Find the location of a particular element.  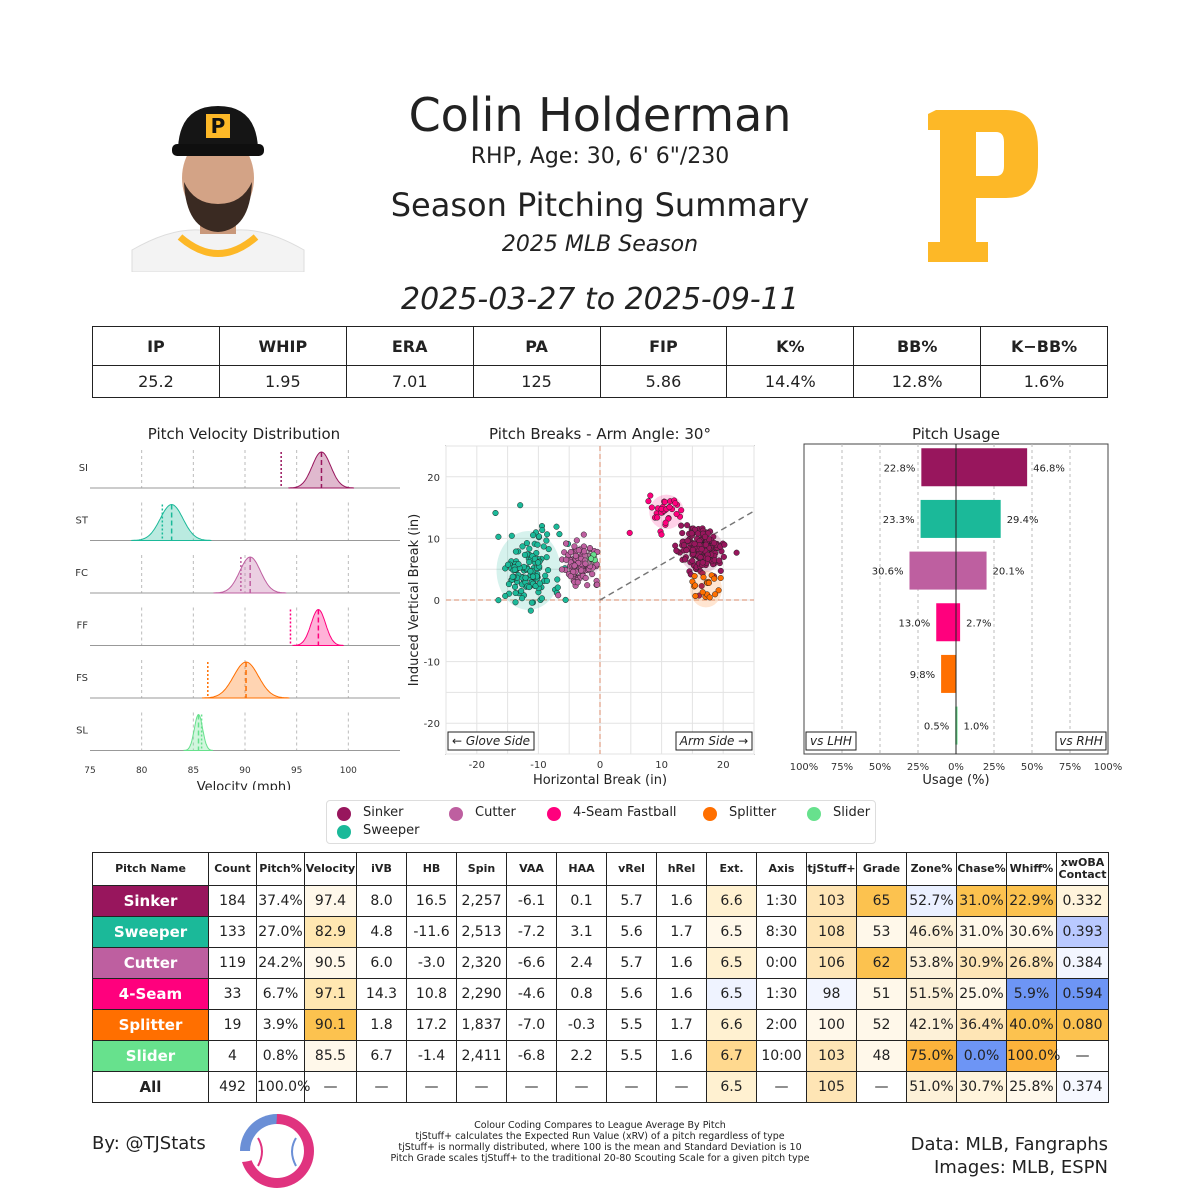

usage-x-axis-label: Usage (%) is located at coordinates (955, 780).